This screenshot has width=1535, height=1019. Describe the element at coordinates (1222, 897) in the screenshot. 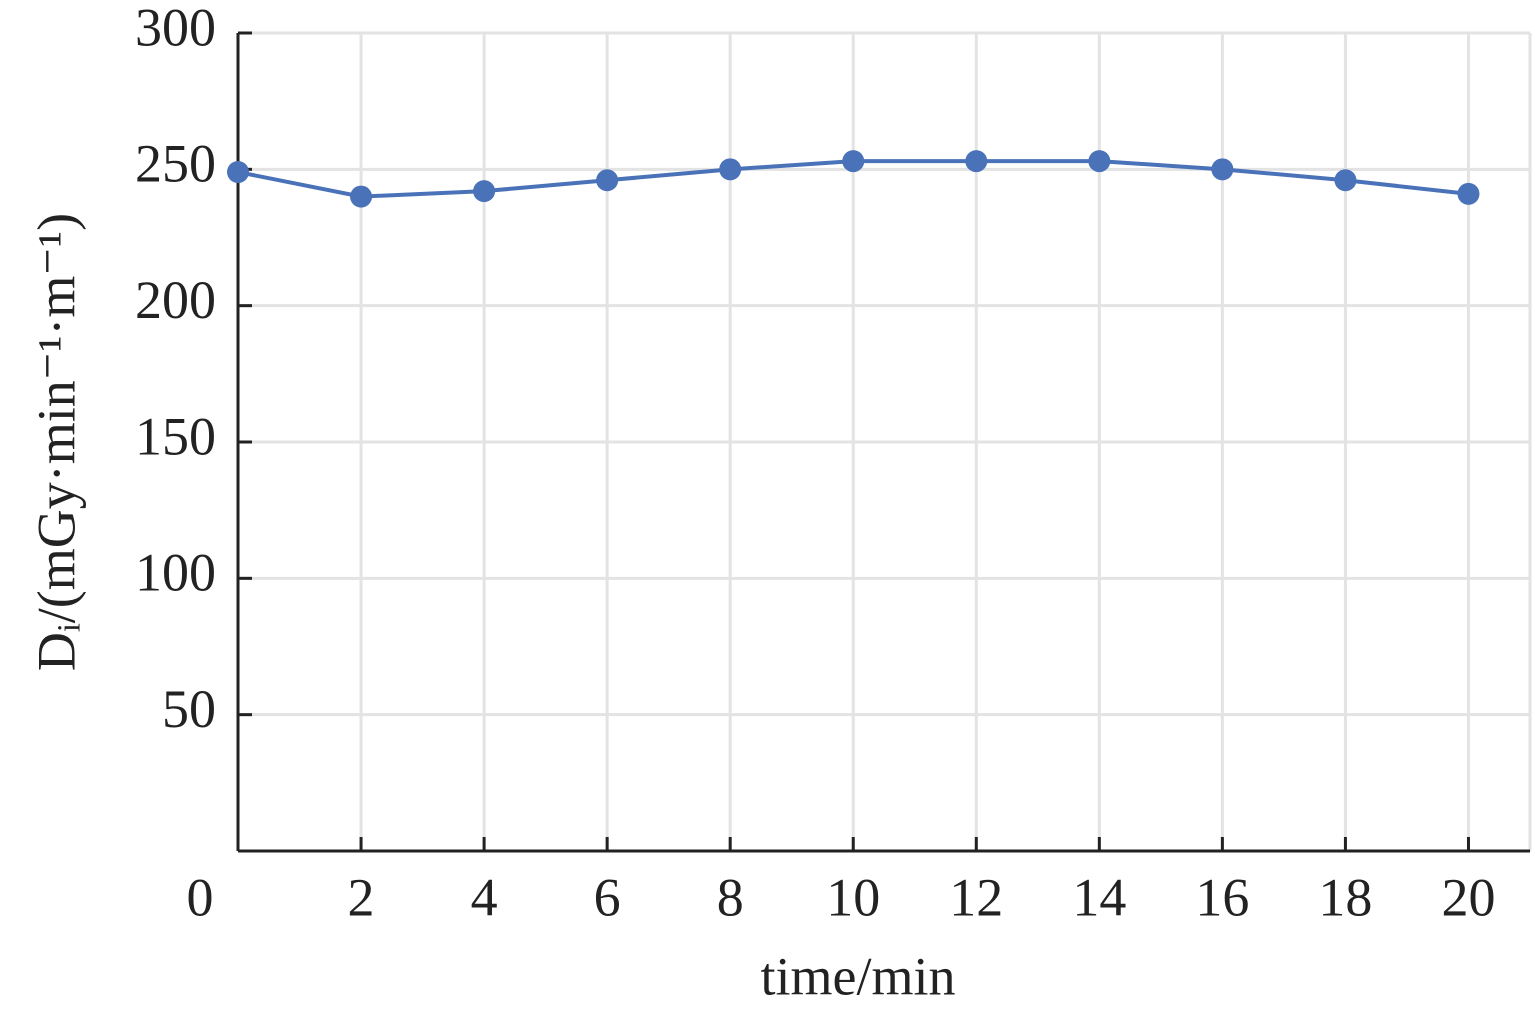

I see `x-tick-label: 16` at that location.